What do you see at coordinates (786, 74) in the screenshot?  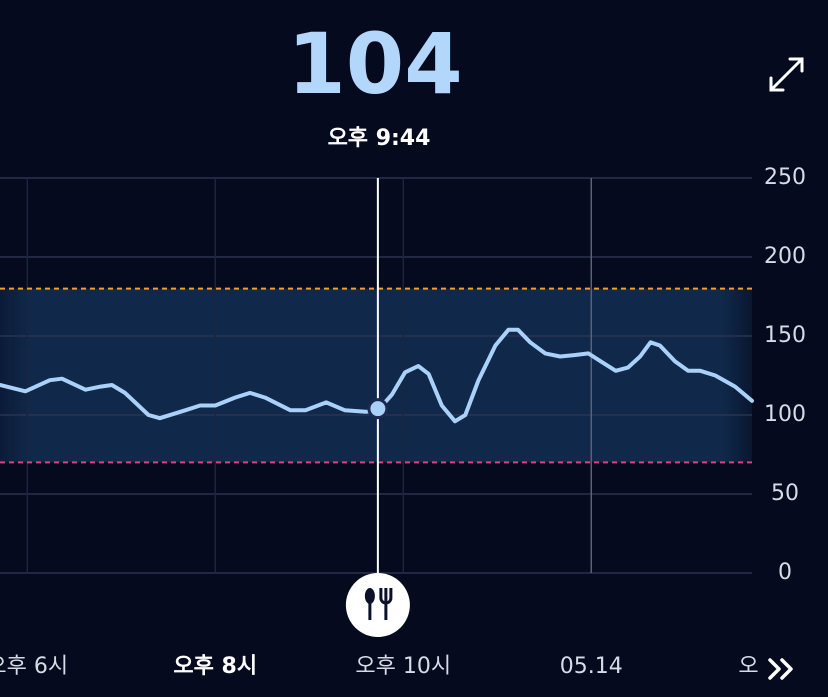 I see `expand-button` at bounding box center [786, 74].